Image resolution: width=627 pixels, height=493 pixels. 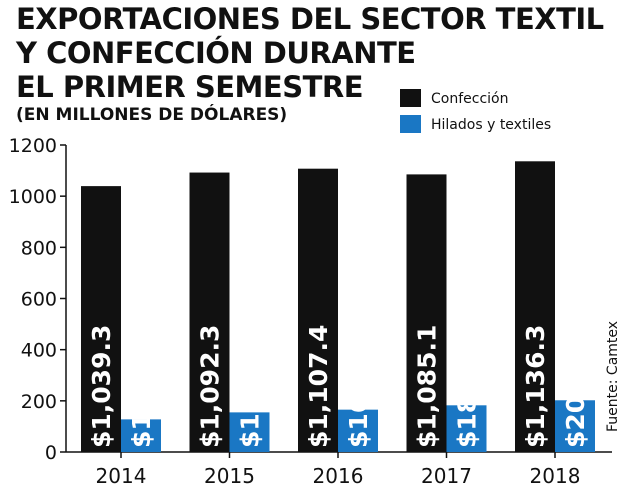 I want to click on legend-label-confeccion: Confección, so click(x=469, y=99).